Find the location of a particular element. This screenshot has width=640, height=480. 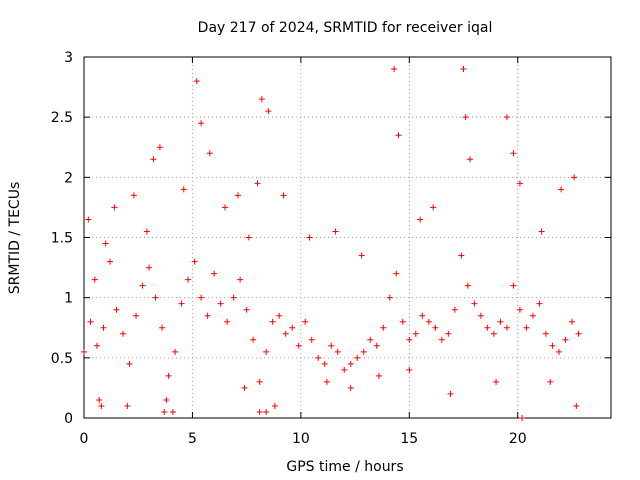

x-tick-label: 10 is located at coordinates (301, 439).